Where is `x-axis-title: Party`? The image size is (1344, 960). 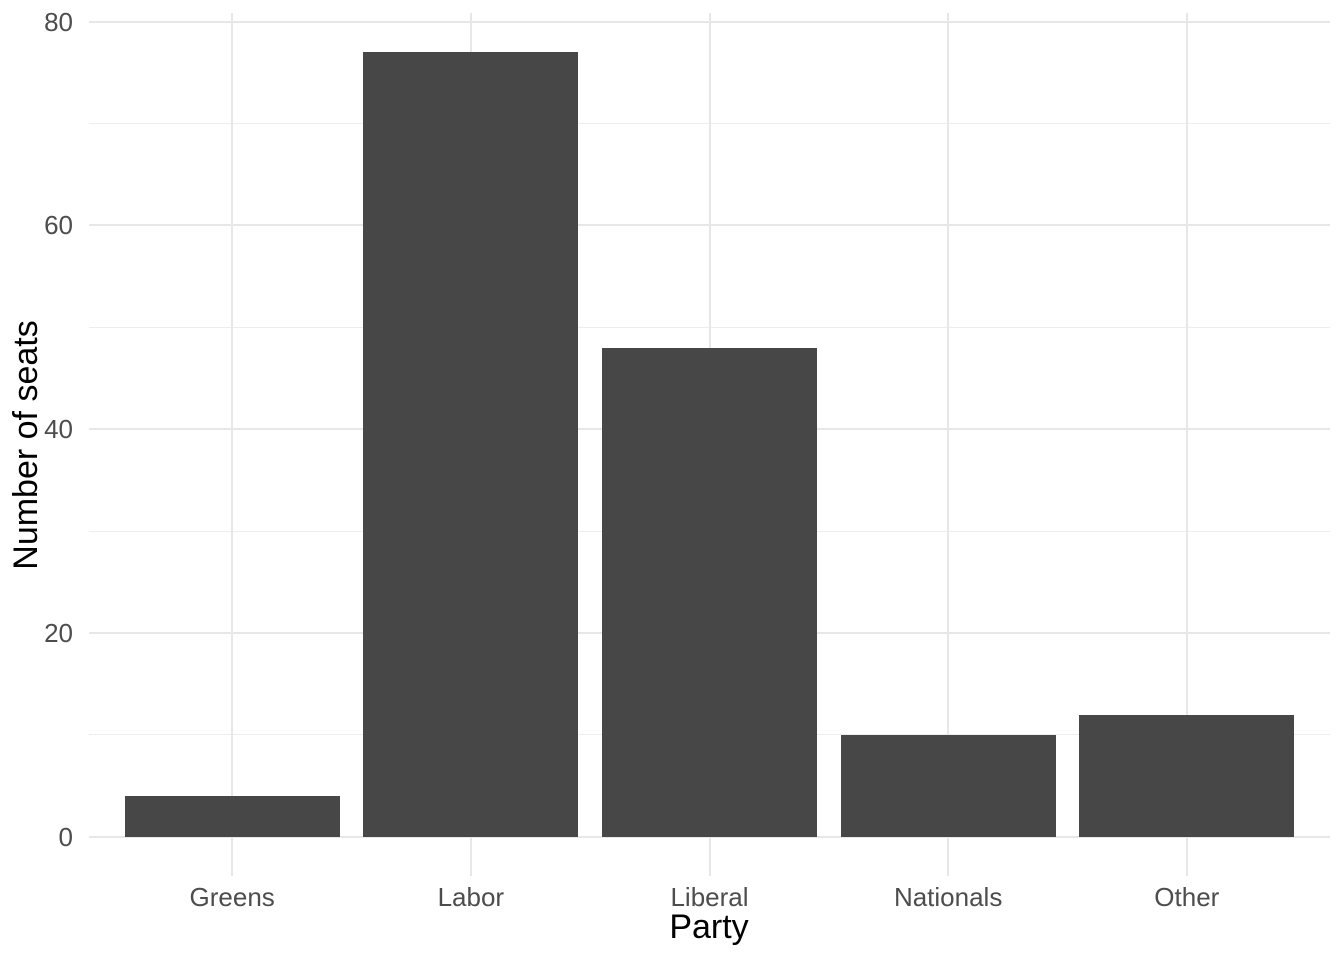
x-axis-title: Party is located at coordinates (709, 927).